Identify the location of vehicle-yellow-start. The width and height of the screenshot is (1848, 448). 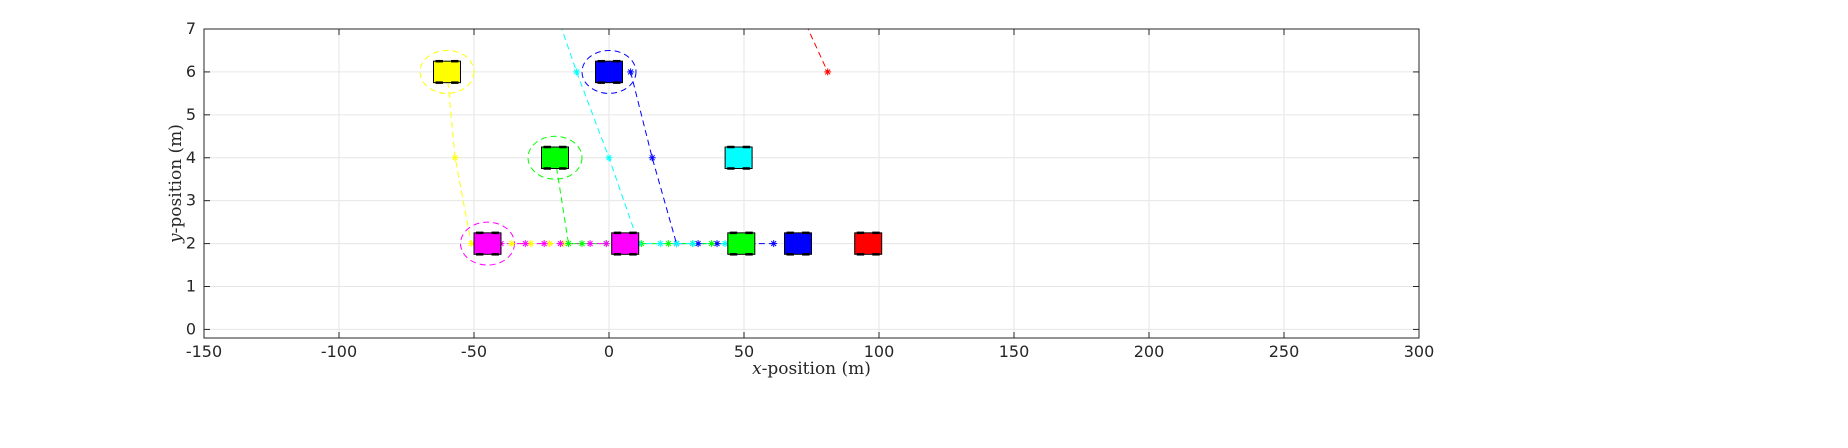
(447, 71).